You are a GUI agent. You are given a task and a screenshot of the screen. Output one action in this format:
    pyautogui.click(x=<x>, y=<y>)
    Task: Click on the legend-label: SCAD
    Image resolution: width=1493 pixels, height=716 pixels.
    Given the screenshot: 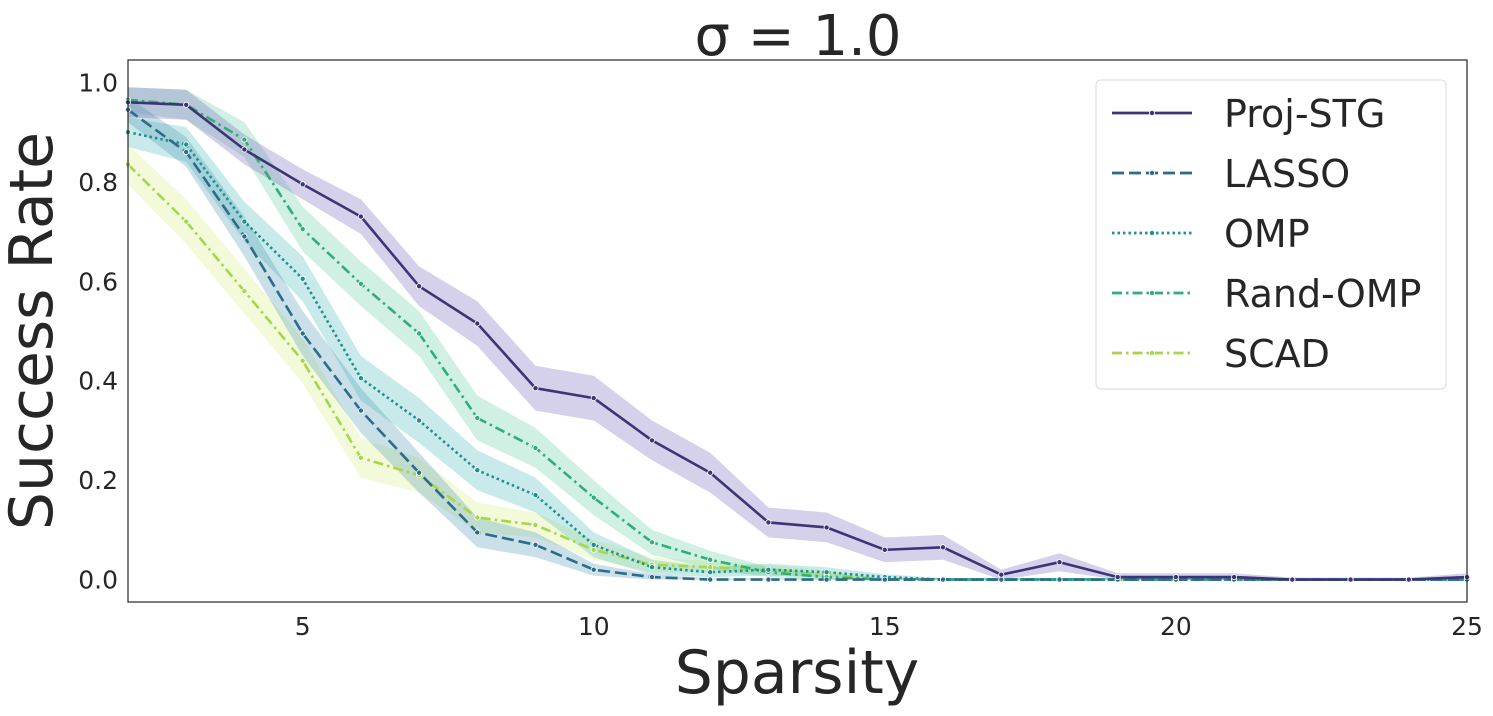 What is the action you would take?
    pyautogui.click(x=1277, y=354)
    